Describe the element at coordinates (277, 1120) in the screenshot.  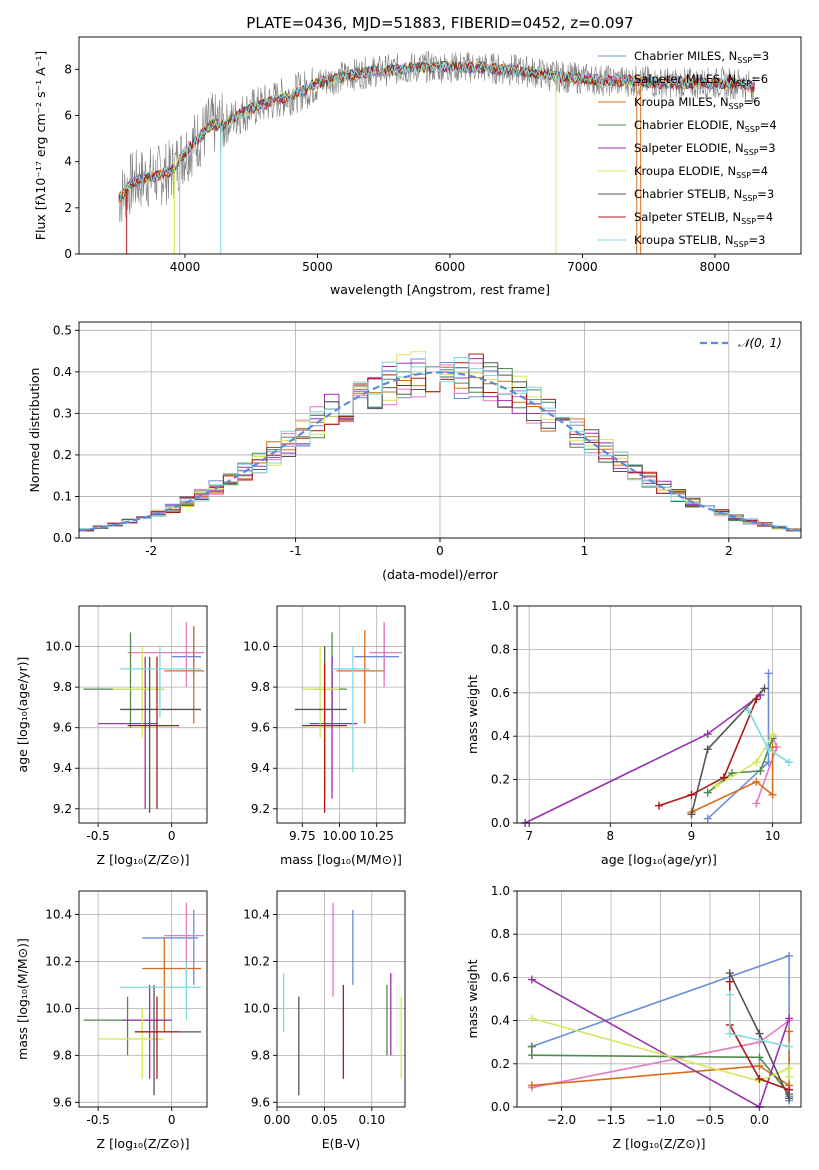
I see `mass_vs_ebv-xtick-label-0: 0.00` at that location.